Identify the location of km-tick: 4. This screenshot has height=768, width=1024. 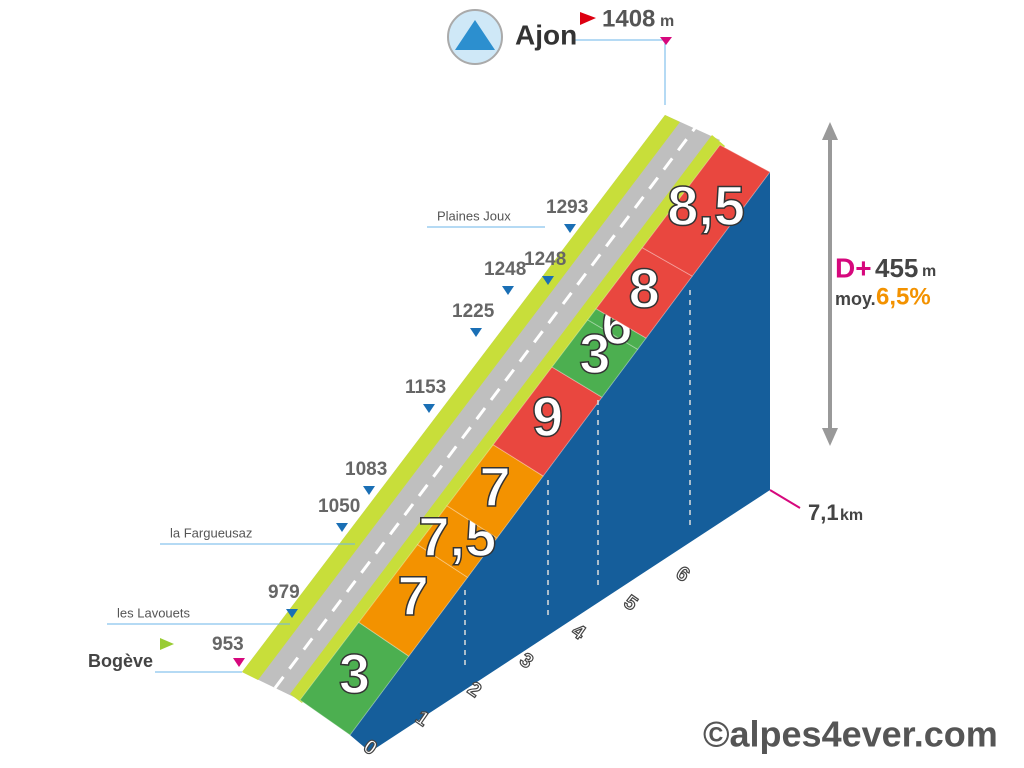
(579, 632).